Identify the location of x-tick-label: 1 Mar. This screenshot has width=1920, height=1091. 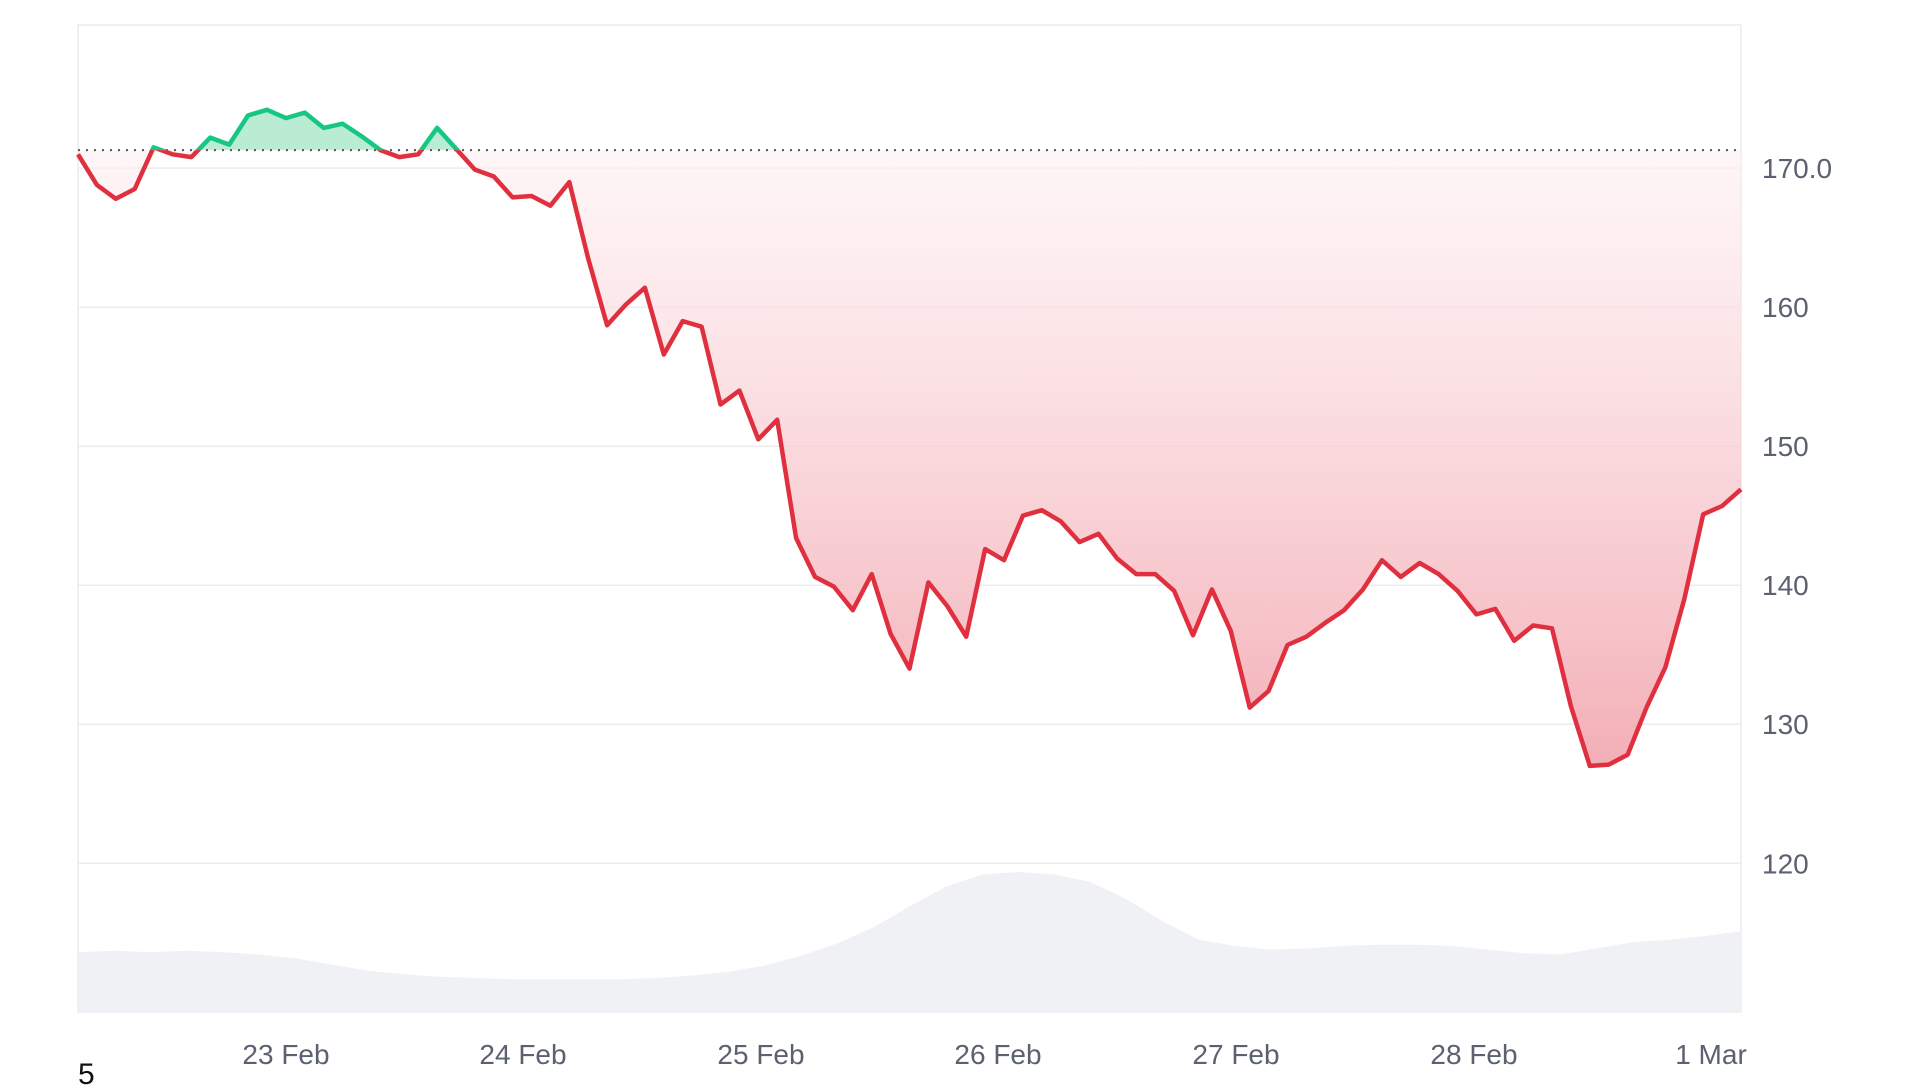
(1711, 1054).